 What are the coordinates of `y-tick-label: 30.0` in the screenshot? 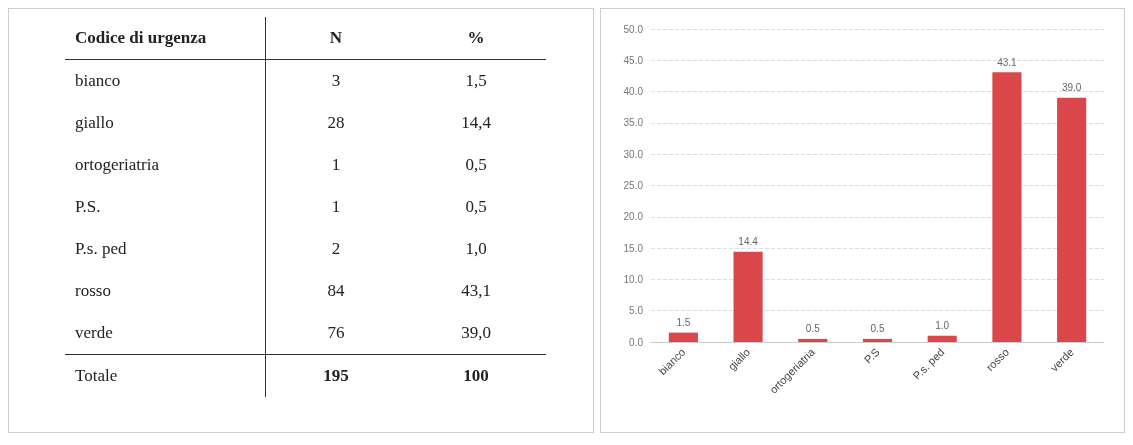 It's located at (633, 154).